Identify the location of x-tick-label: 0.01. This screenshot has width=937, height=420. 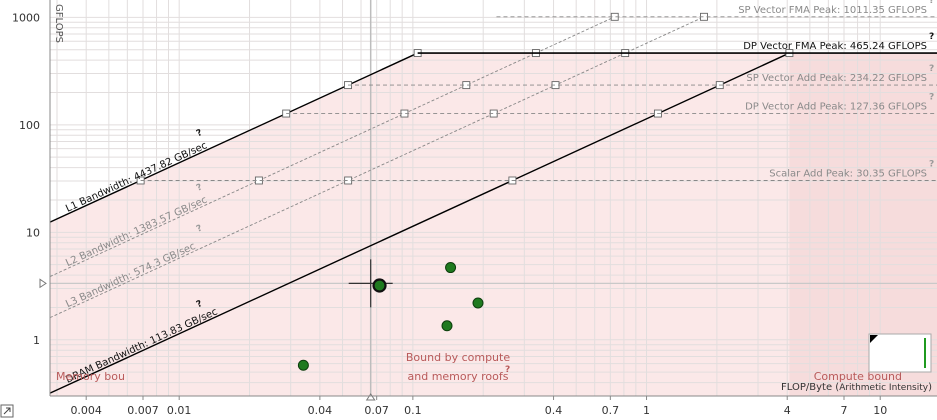
(179, 410).